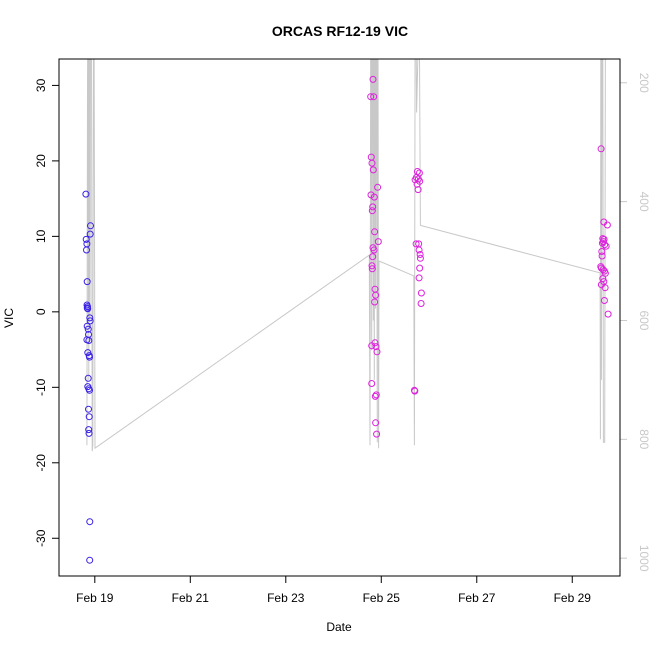  I want to click on x-tick-label-1: Feb 21, so click(191, 598).